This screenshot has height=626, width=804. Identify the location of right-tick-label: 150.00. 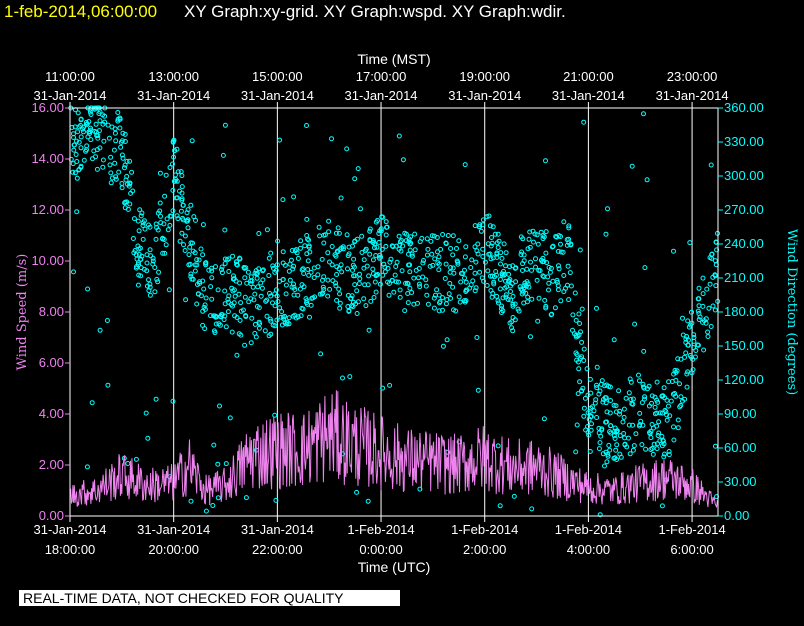
(744, 345).